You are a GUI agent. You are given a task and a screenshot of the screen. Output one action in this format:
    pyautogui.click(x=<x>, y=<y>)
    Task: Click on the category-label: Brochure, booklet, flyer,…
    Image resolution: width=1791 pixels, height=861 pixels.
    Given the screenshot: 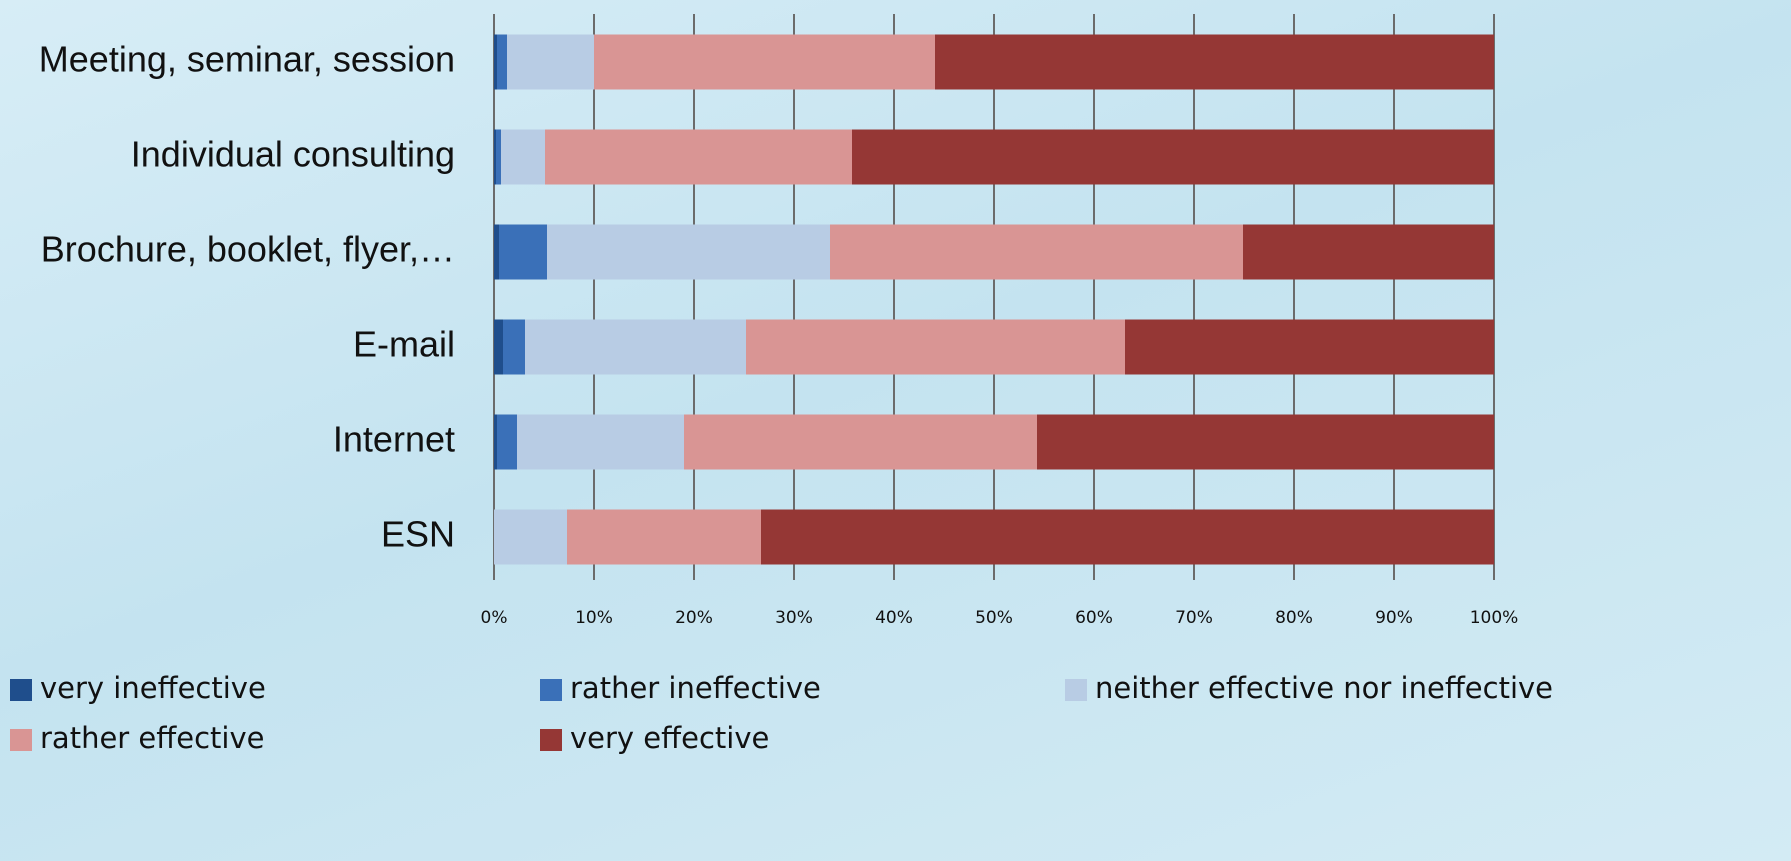 What is the action you would take?
    pyautogui.click(x=248, y=249)
    